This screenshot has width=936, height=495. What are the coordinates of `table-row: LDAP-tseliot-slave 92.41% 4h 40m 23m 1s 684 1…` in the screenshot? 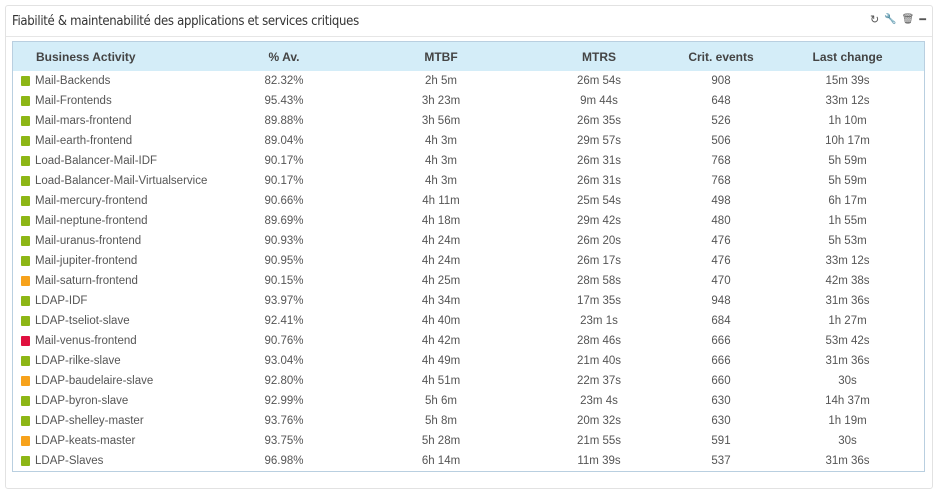 It's located at (468, 321).